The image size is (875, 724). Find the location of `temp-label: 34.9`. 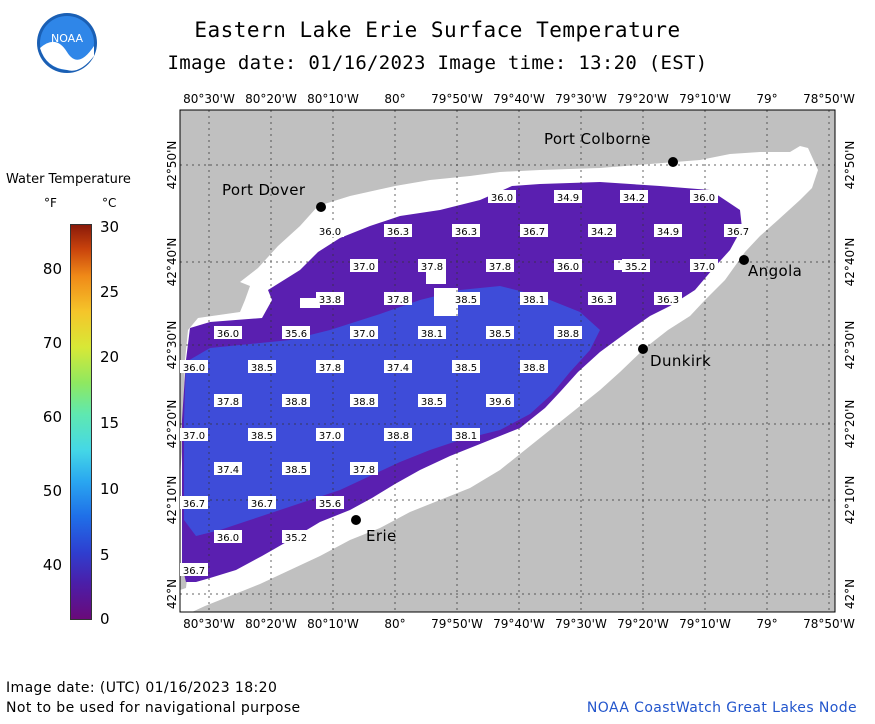

temp-label: 34.9 is located at coordinates (568, 198).